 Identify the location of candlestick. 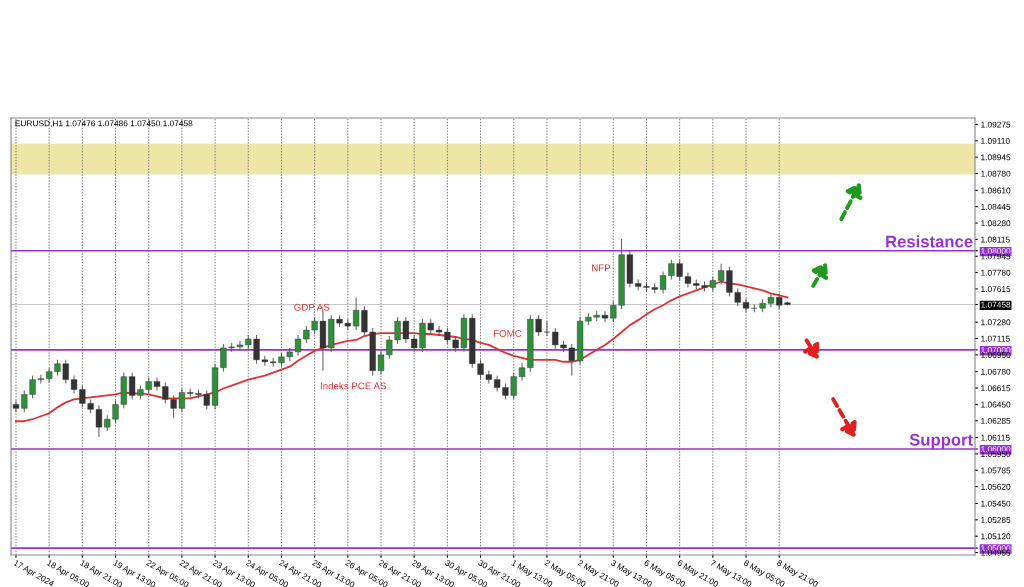
(547, 328).